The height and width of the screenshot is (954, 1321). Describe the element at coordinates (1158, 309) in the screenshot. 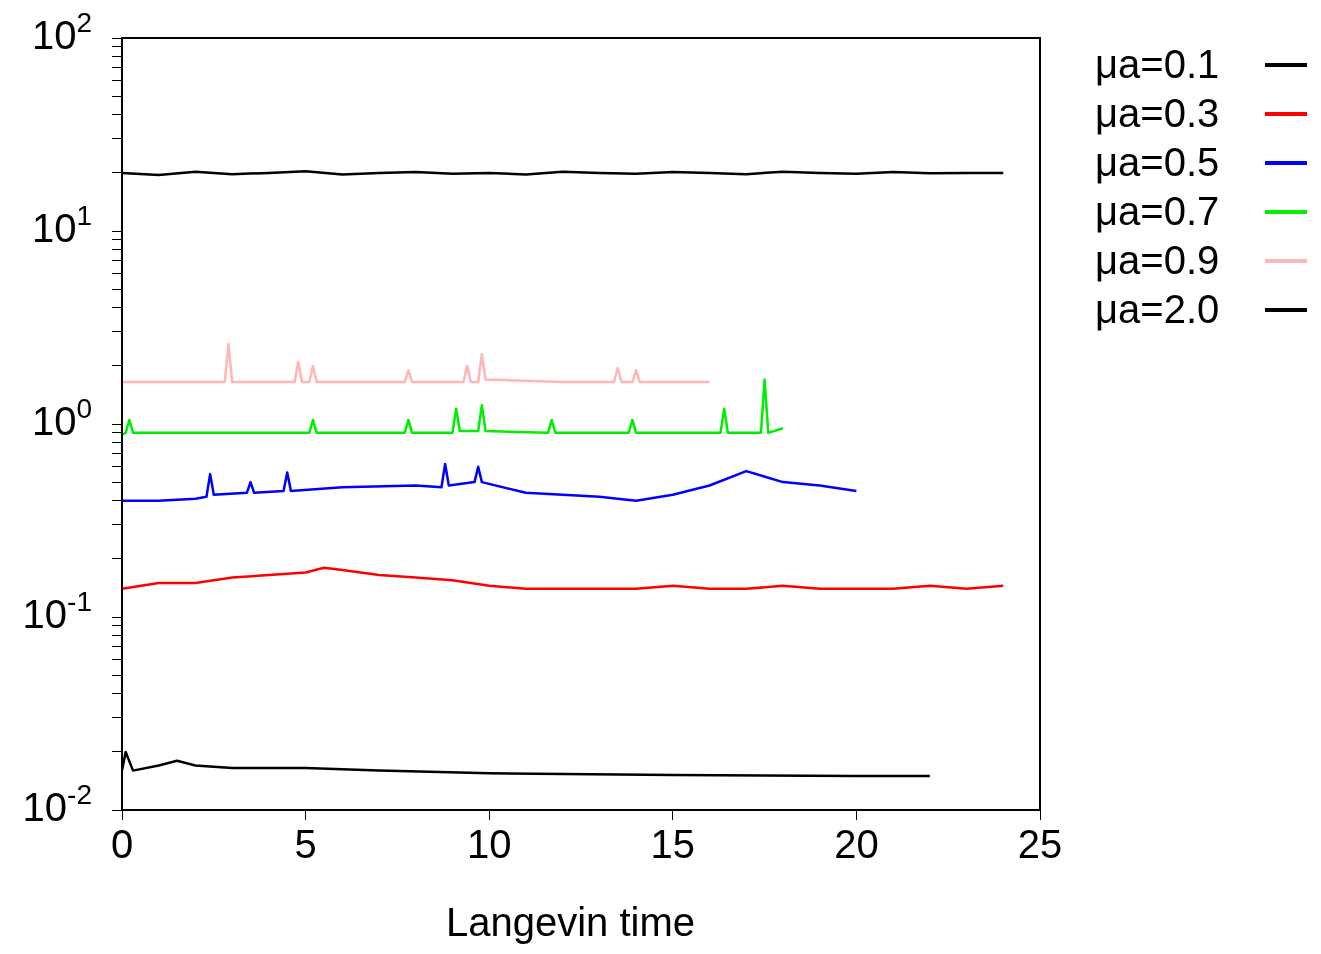

I see `legend-label: μa=2.0` at that location.